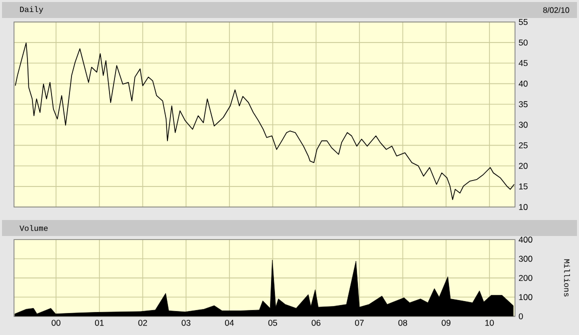 This screenshot has width=579, height=335. I want to click on y-tick-label: 50, so click(523, 43).